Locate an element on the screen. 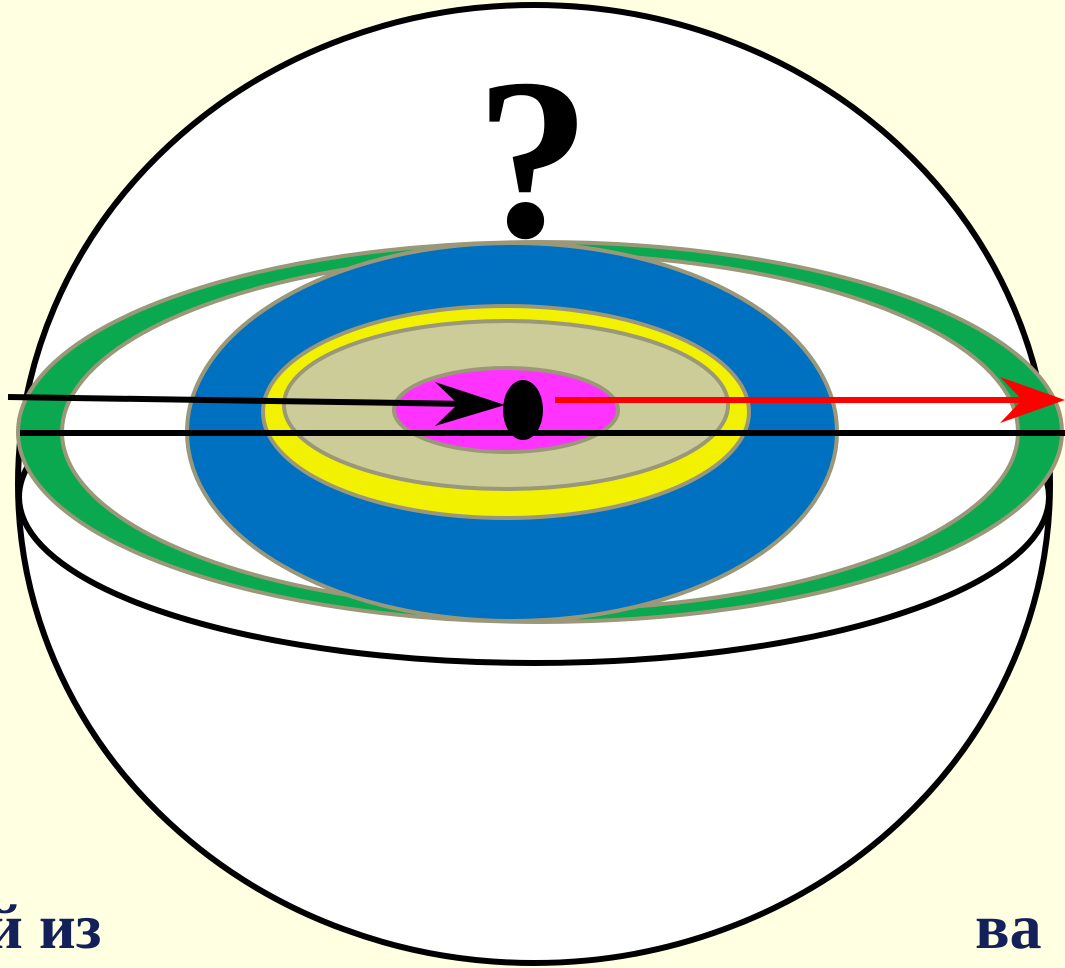  black-arrowhead is located at coordinates (470, 404).